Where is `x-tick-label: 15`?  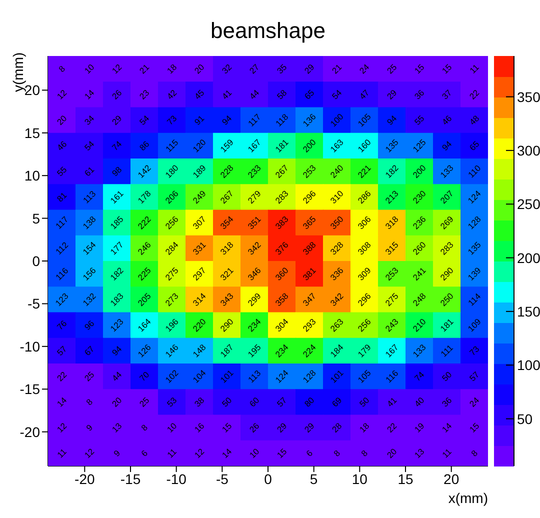 x-tick-label: 15 is located at coordinates (406, 478).